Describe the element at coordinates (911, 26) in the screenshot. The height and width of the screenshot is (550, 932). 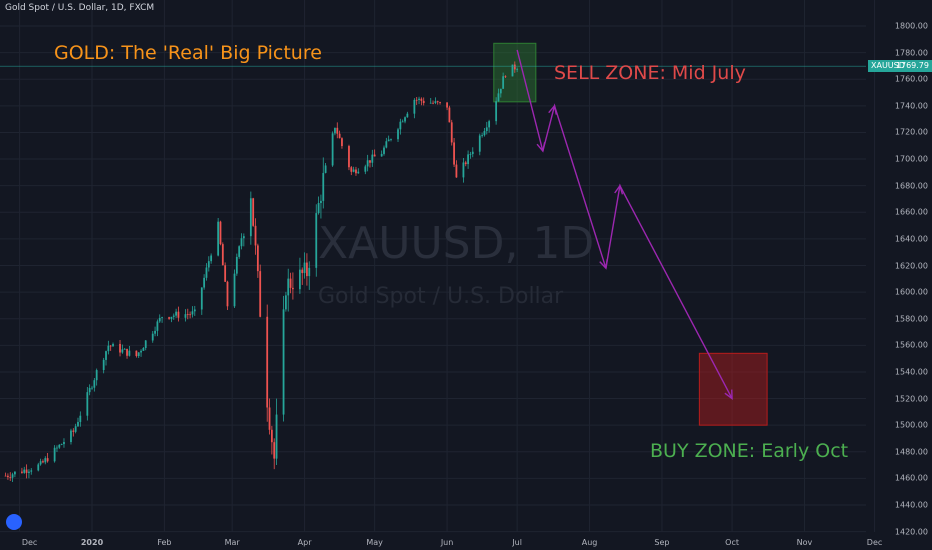
I see `y-tick-label: 1800.00` at that location.